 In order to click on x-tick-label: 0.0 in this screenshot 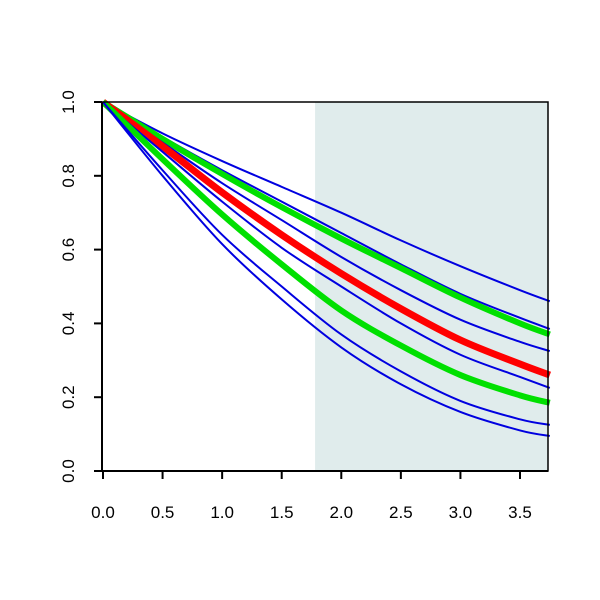, I will do `click(103, 512)`.